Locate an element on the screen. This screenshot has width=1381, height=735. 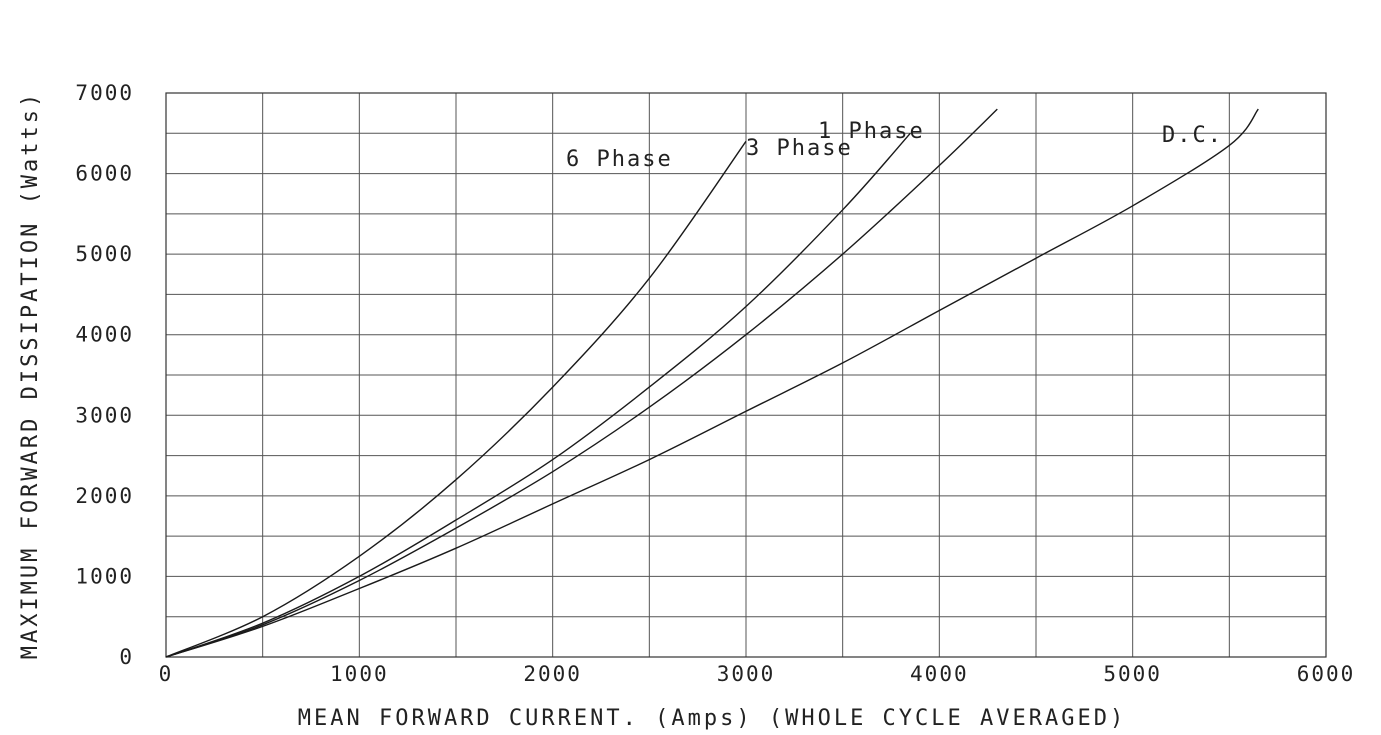
x-tick-labels: 0 1000 2000 3000 4000 5000 6000 is located at coordinates (757, 674).